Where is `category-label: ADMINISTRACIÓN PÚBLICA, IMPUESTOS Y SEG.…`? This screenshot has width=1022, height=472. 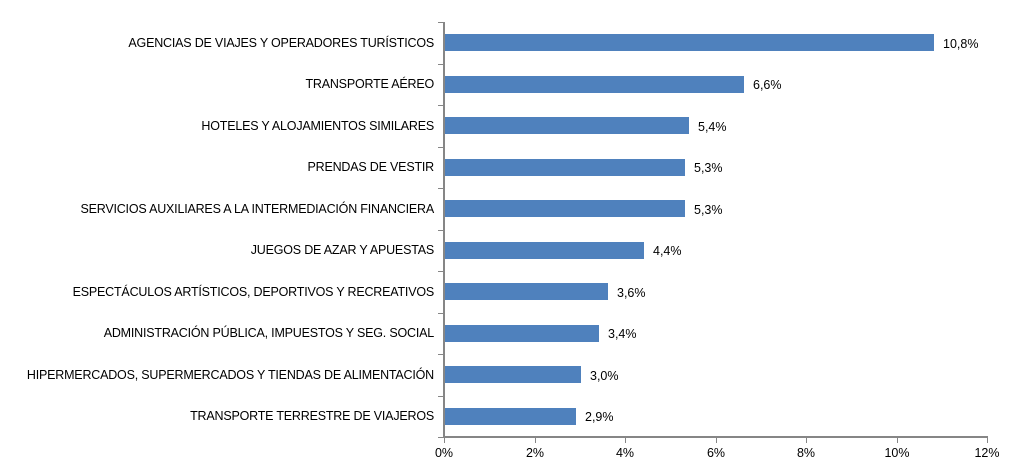
category-label: ADMINISTRACIÓN PÚBLICA, IMPUESTOS Y SEG.… is located at coordinates (268, 333).